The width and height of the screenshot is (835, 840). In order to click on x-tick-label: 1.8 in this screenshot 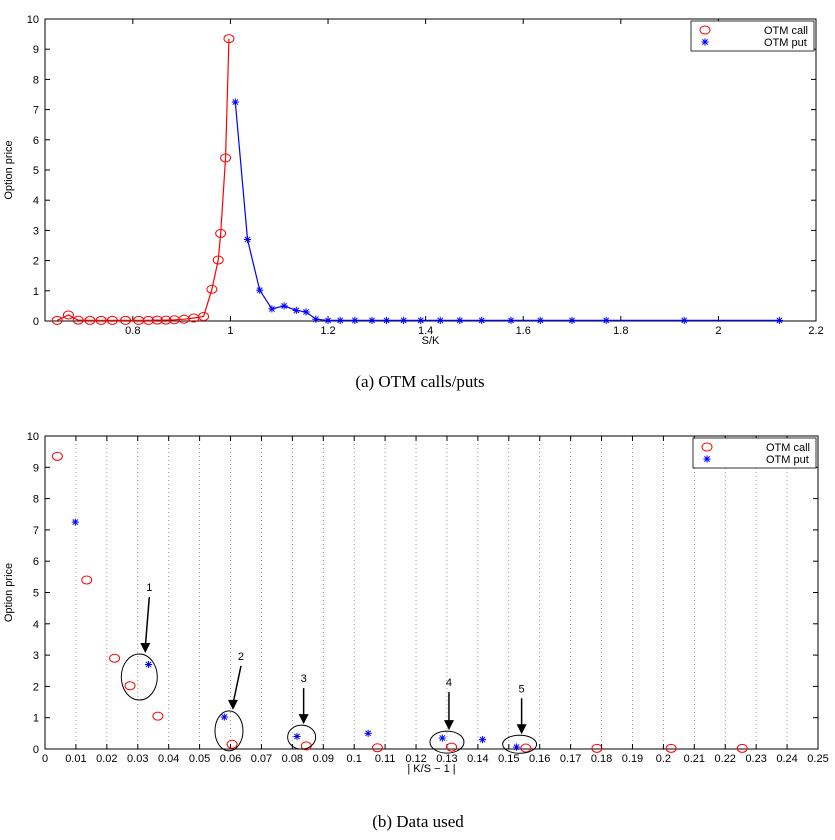, I will do `click(620, 331)`.